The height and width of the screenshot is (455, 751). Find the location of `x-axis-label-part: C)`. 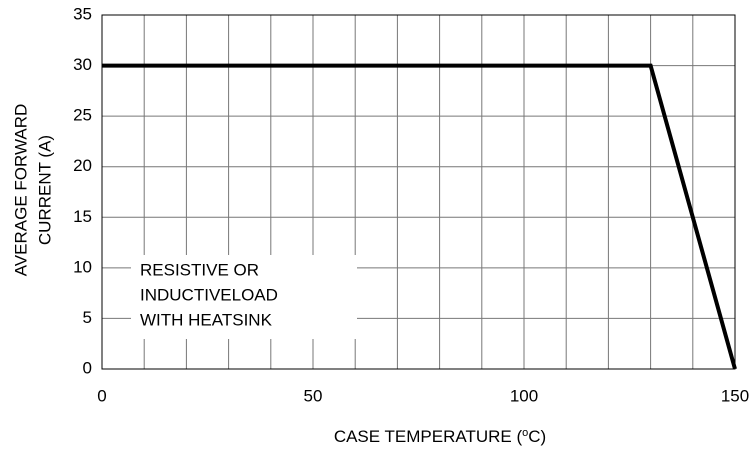

x-axis-label-part: C) is located at coordinates (537, 436).